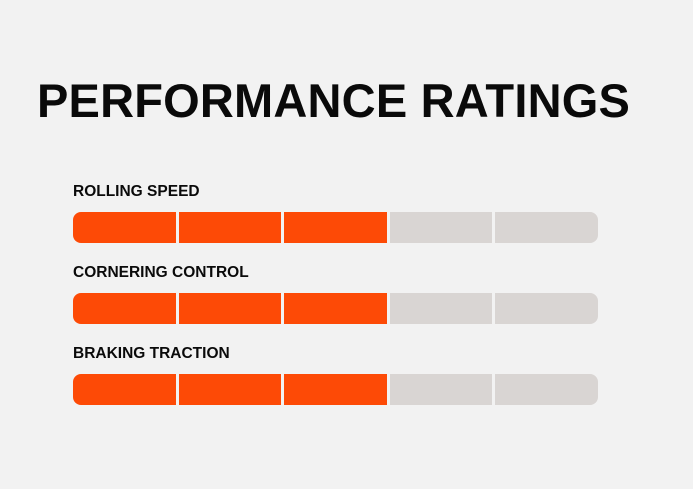 The height and width of the screenshot is (489, 693). What do you see at coordinates (151, 353) in the screenshot?
I see `rating-label: BRAKING TRACTION` at bounding box center [151, 353].